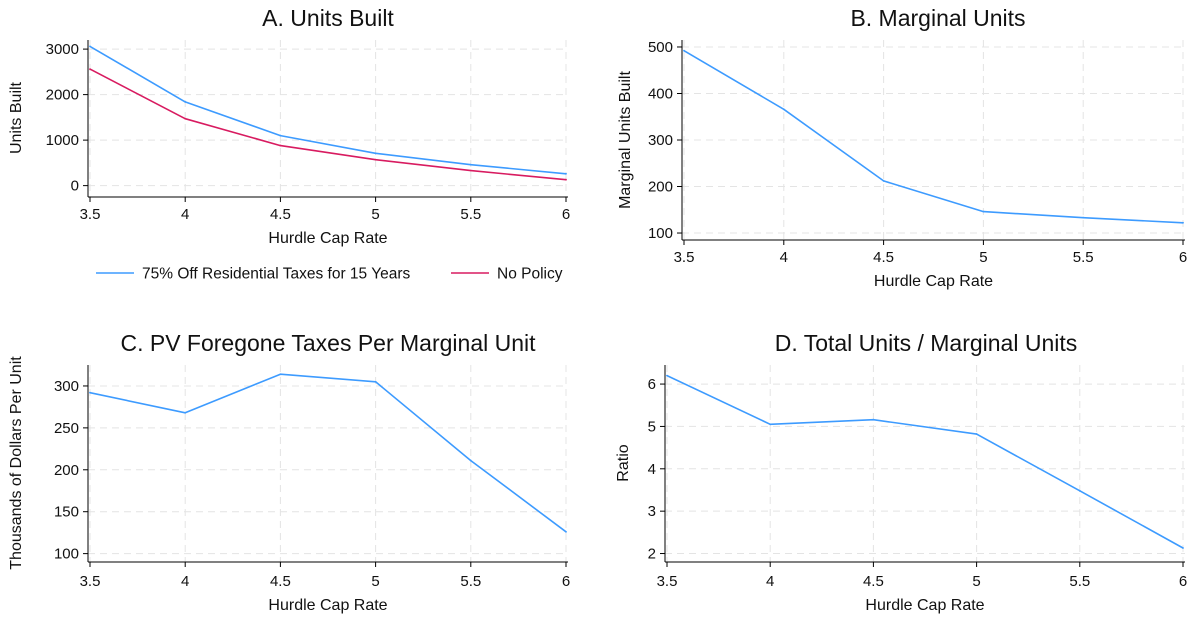 The width and height of the screenshot is (1191, 621). I want to click on y-tick-label: 2000, so click(62, 95).